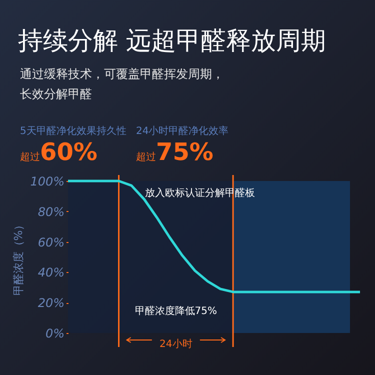  Describe the element at coordinates (19, 257) in the screenshot. I see `y-axis-title: 甲醛浓度（%）` at that location.